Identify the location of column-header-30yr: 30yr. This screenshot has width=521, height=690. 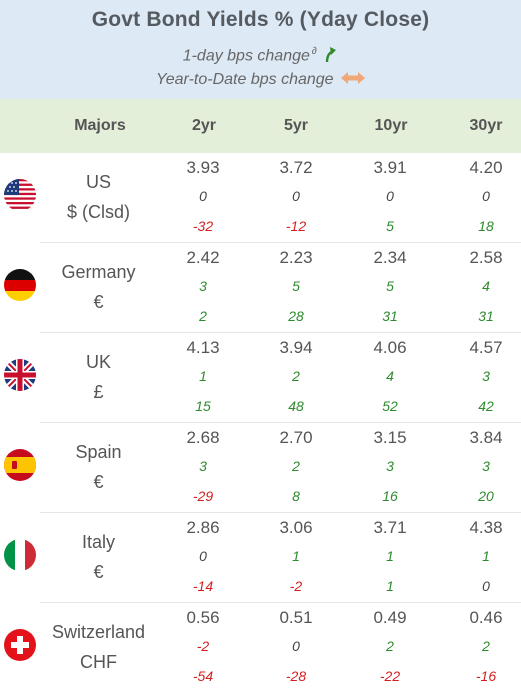
(486, 125).